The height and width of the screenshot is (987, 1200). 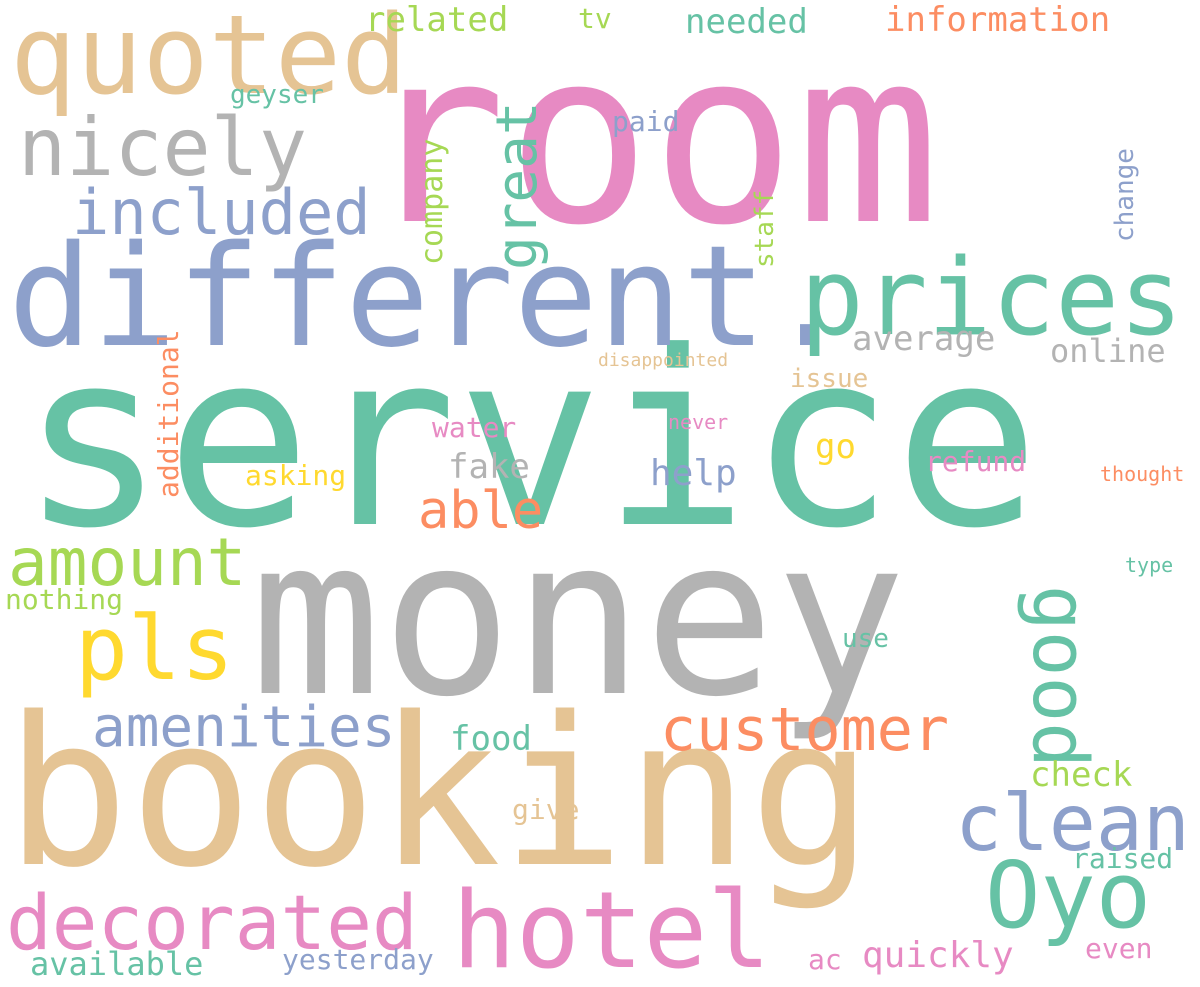 What do you see at coordinates (117, 964) in the screenshot?
I see `word-available: available` at bounding box center [117, 964].